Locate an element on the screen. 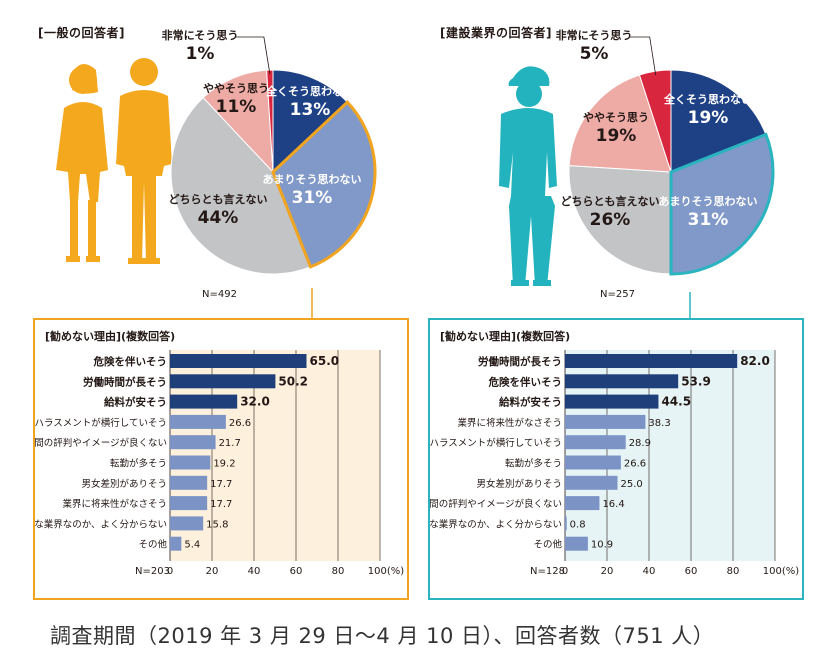  bar-value-label: 21.7 is located at coordinates (230, 443).